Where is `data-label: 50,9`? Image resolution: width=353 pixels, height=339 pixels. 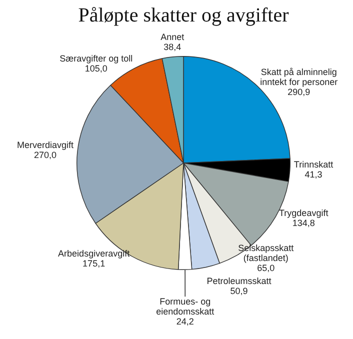 data-label: 50,9 is located at coordinates (239, 291).